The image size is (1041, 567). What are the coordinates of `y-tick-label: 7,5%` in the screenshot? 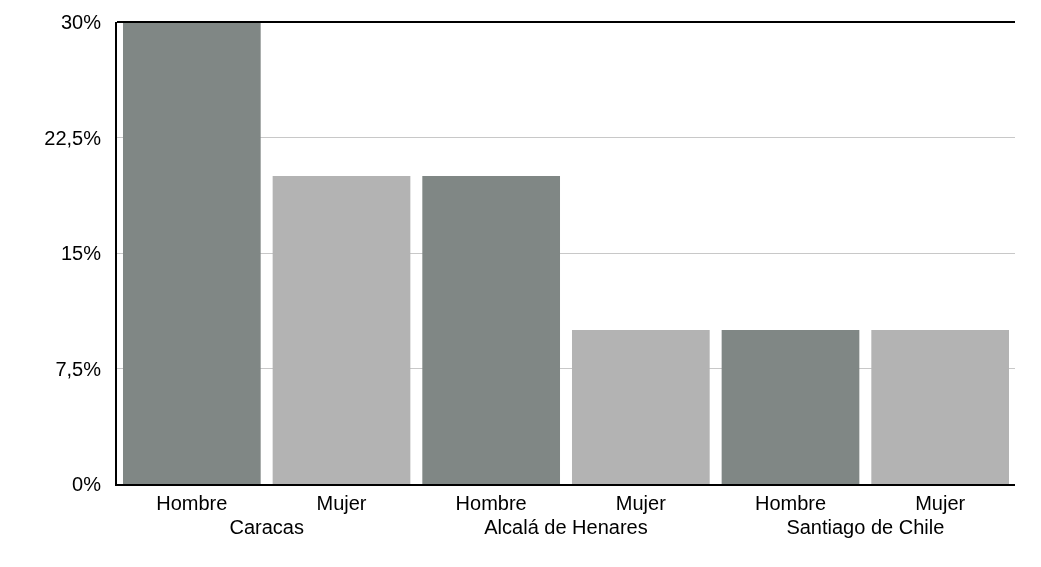 It's located at (78, 368).